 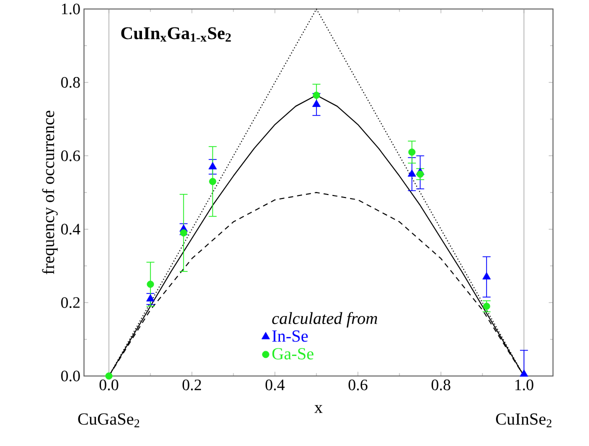 What do you see at coordinates (176, 34) in the screenshot?
I see `text: CuIn$_{x}$Ga$_{1-x}$Se$_{2}$` at bounding box center [176, 34].